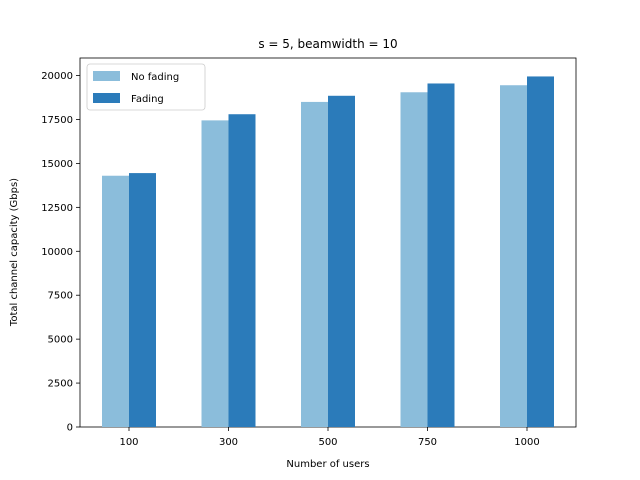 This screenshot has height=480, width=640. I want to click on x-tick-label: 500, so click(327, 442).